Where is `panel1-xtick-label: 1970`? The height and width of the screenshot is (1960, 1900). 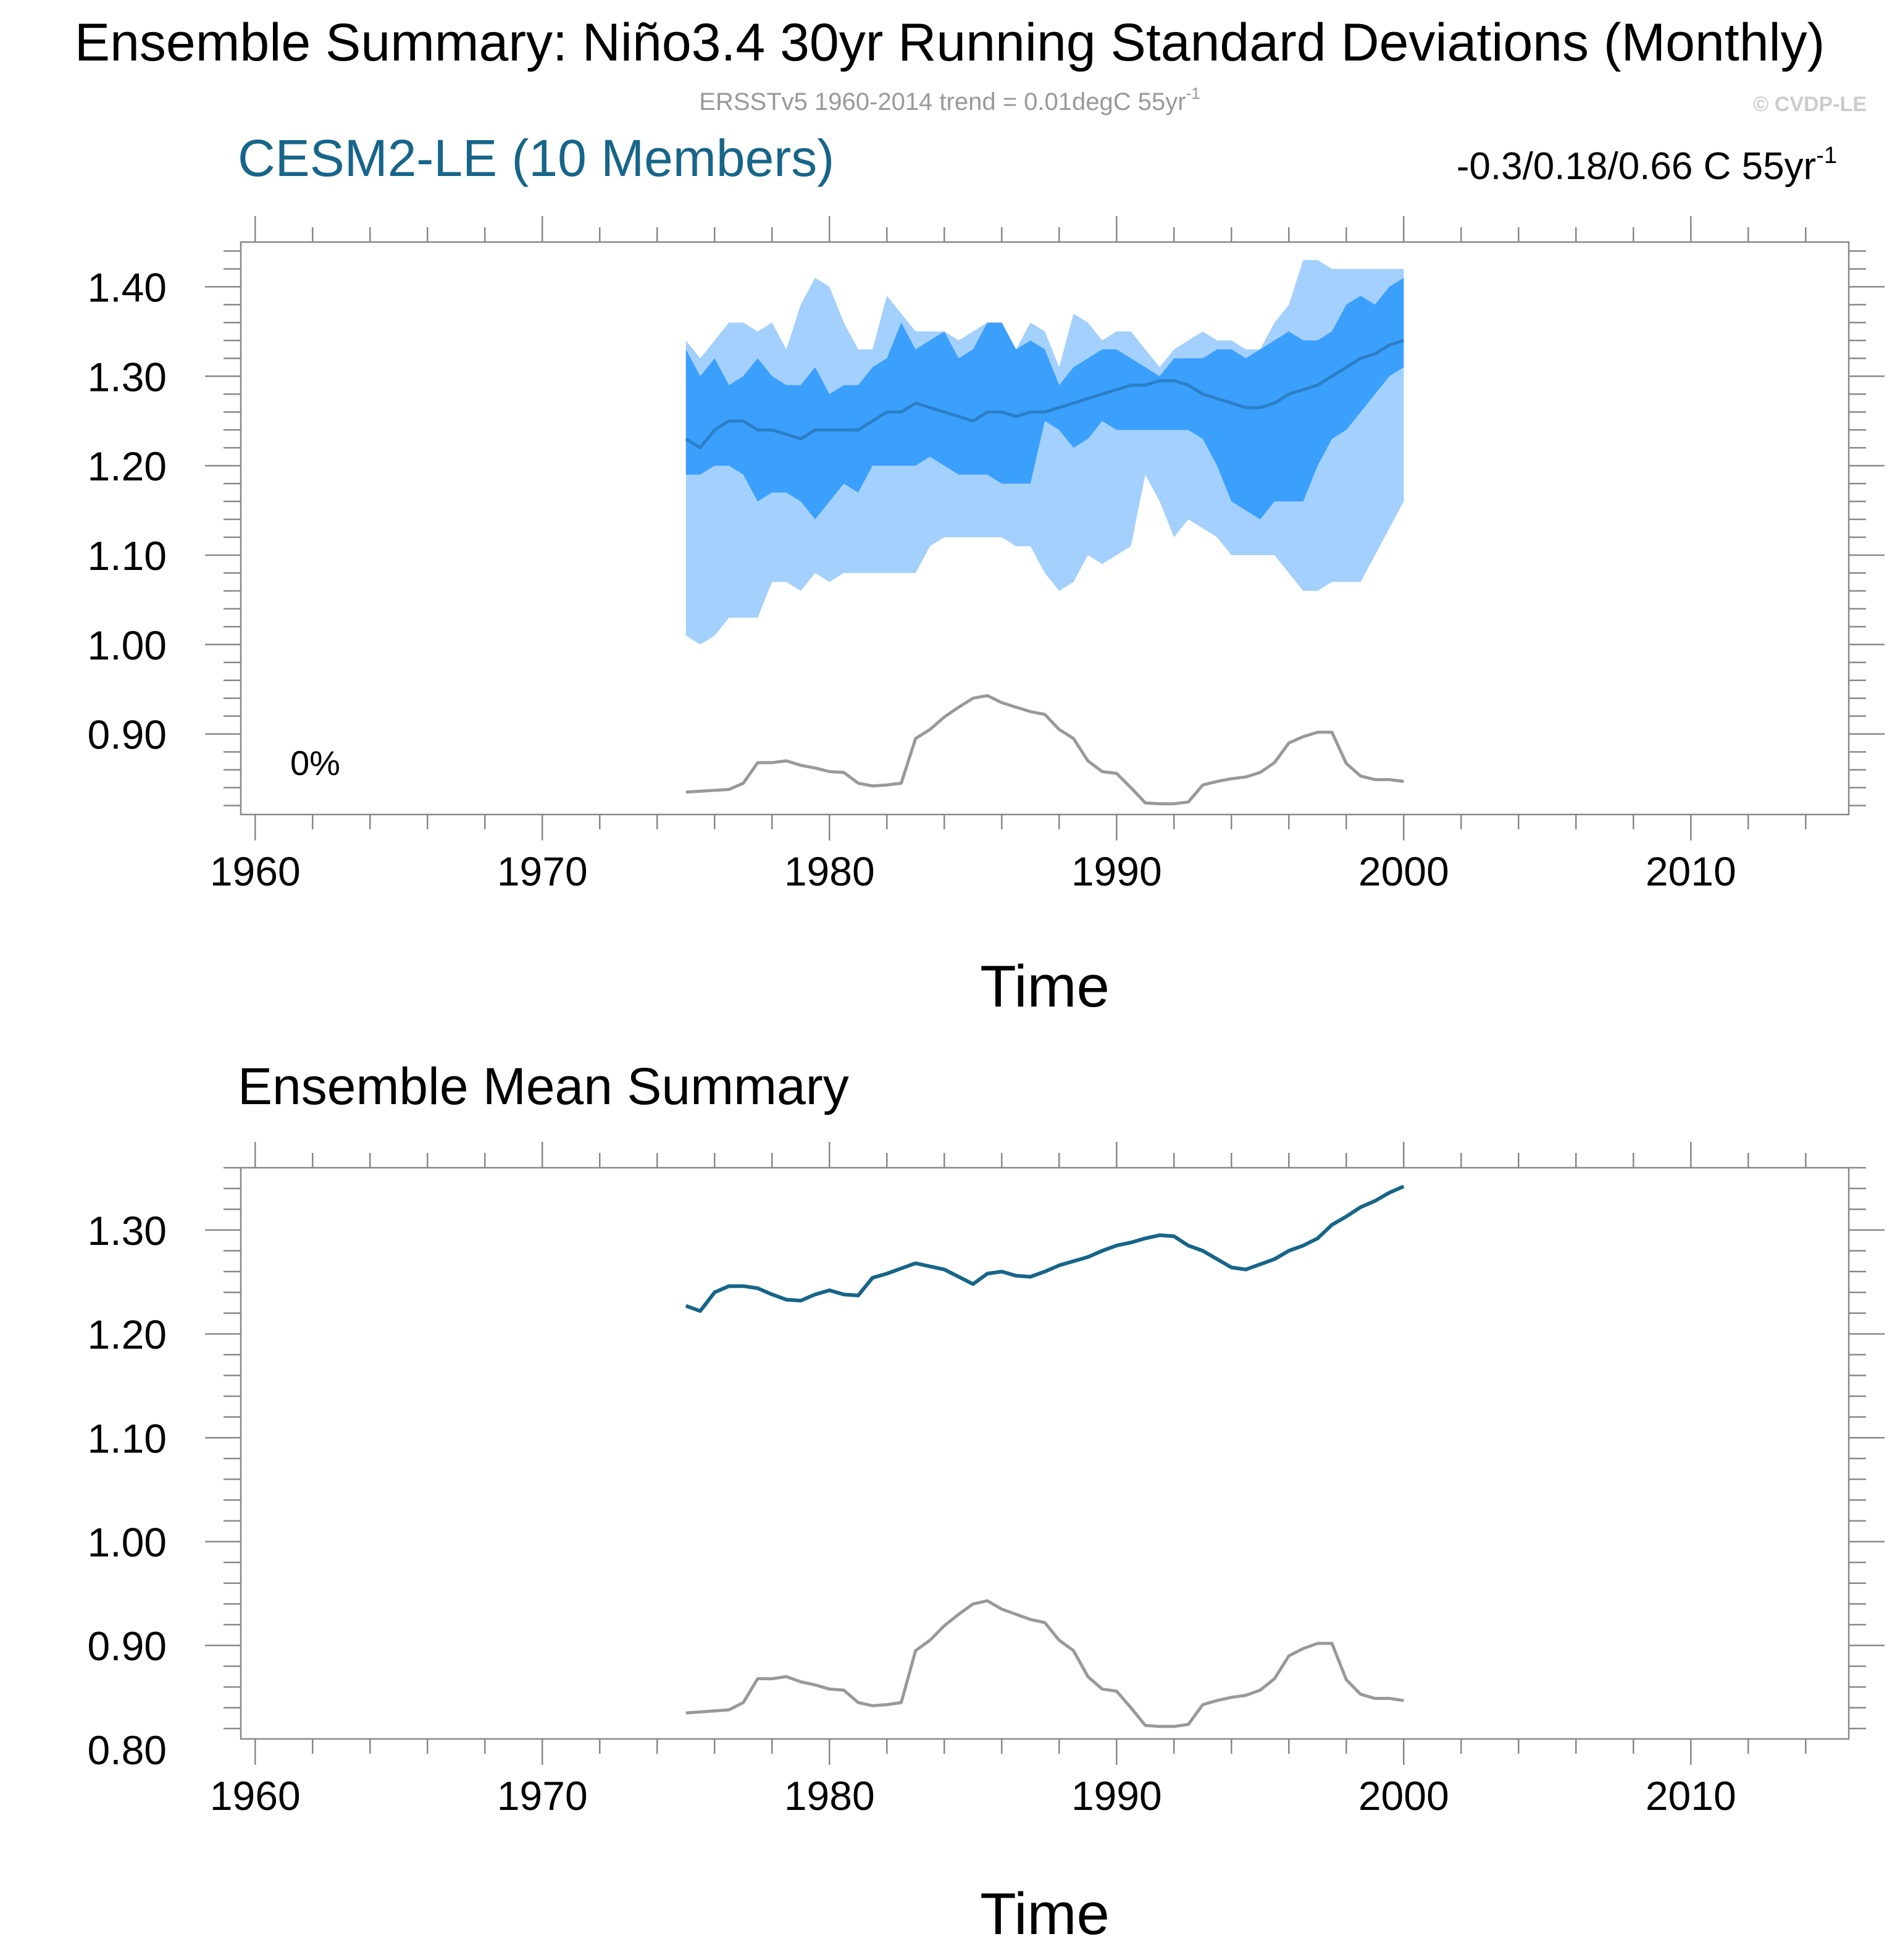 panel1-xtick-label: 1970 is located at coordinates (543, 871).